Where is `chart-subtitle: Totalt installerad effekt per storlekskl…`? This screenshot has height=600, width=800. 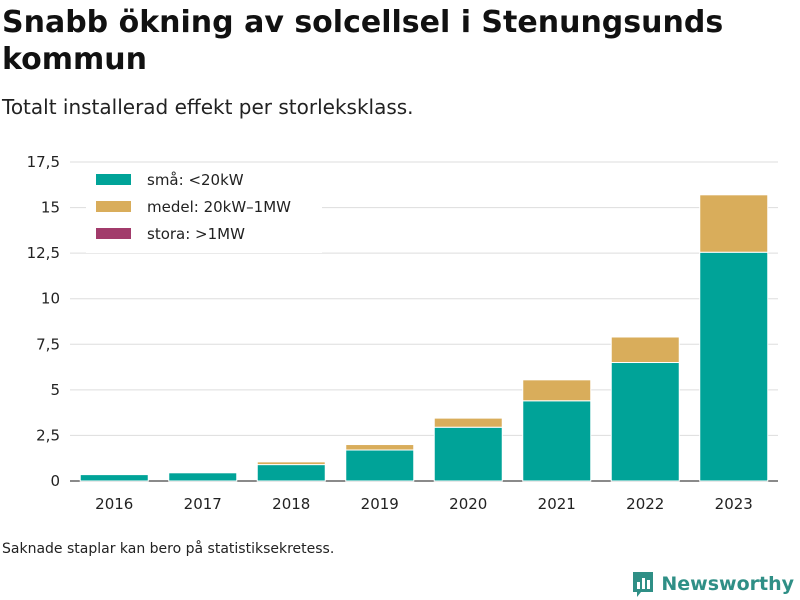
chart-subtitle: Totalt installerad effekt per storlekskl… is located at coordinates (208, 107).